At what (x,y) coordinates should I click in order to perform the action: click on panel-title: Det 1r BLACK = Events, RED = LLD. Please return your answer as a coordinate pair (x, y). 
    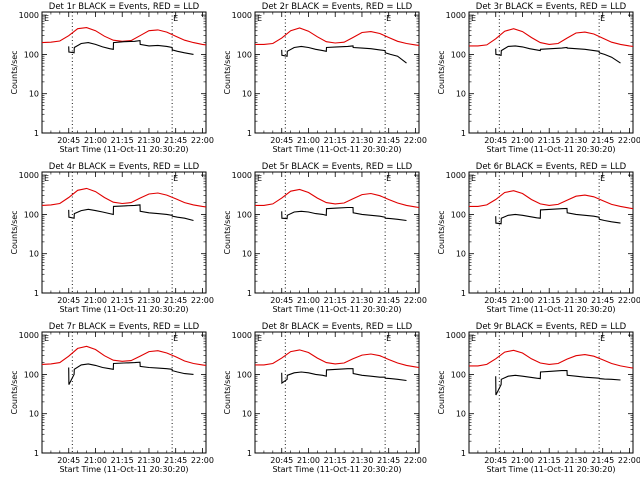
    Looking at the image, I should click on (124, 7).